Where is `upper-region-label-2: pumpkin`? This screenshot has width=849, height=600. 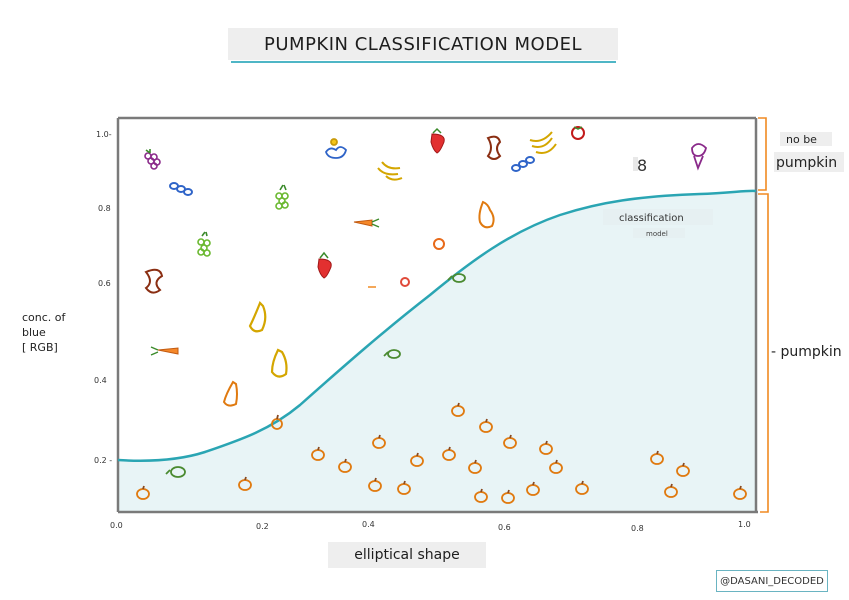
upper-region-label-2: pumpkin is located at coordinates (806, 163).